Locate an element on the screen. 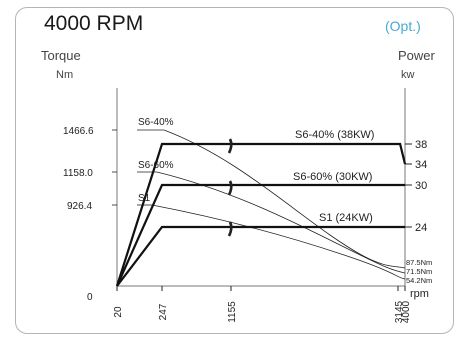 The image size is (466, 343). power-series-label-24: S1 (24KW) is located at coordinates (346, 218).